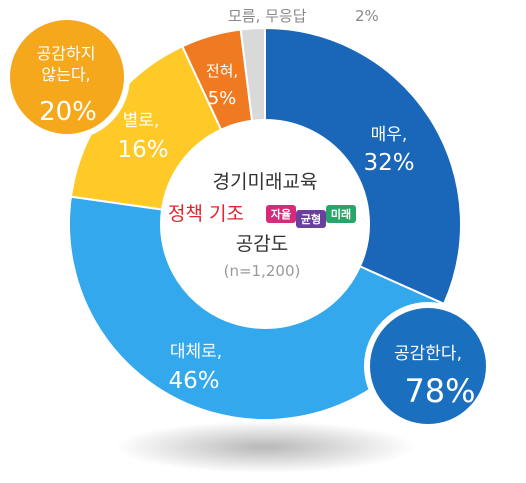 The width and height of the screenshot is (526, 483). What do you see at coordinates (439, 391) in the screenshot?
I see `agree-bubble-value: 78%` at bounding box center [439, 391].